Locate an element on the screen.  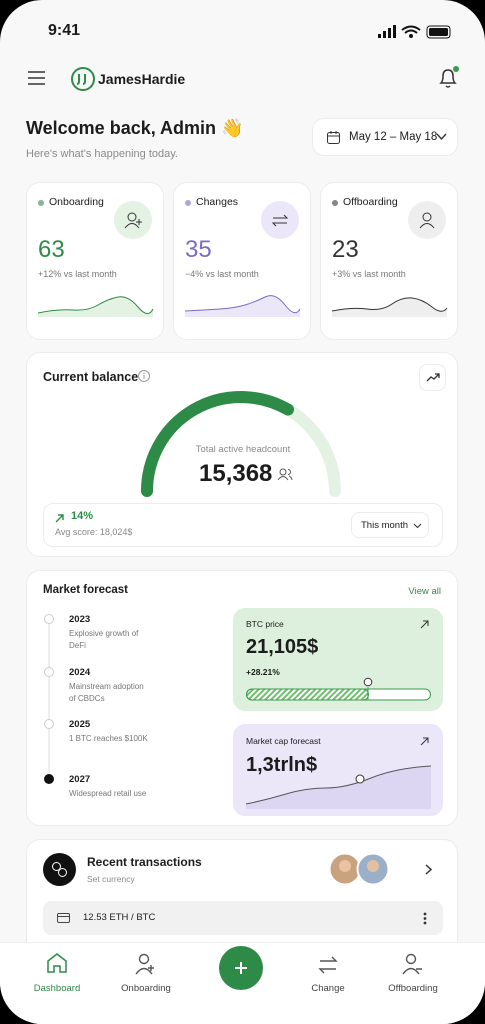
status-icons is located at coordinates (414, 32).